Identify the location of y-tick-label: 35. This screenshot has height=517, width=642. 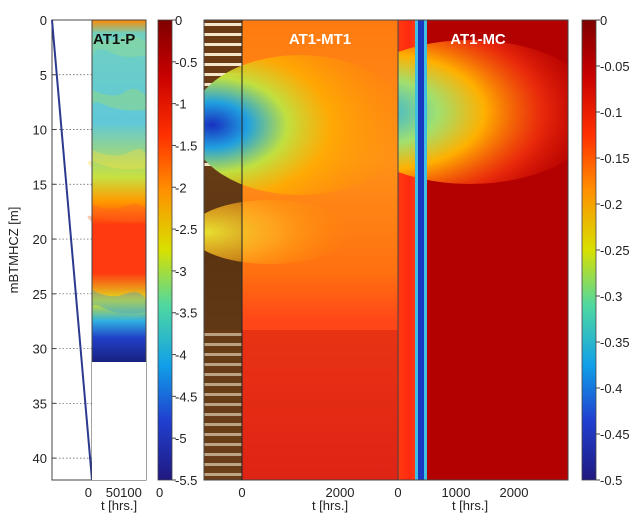
(40, 403).